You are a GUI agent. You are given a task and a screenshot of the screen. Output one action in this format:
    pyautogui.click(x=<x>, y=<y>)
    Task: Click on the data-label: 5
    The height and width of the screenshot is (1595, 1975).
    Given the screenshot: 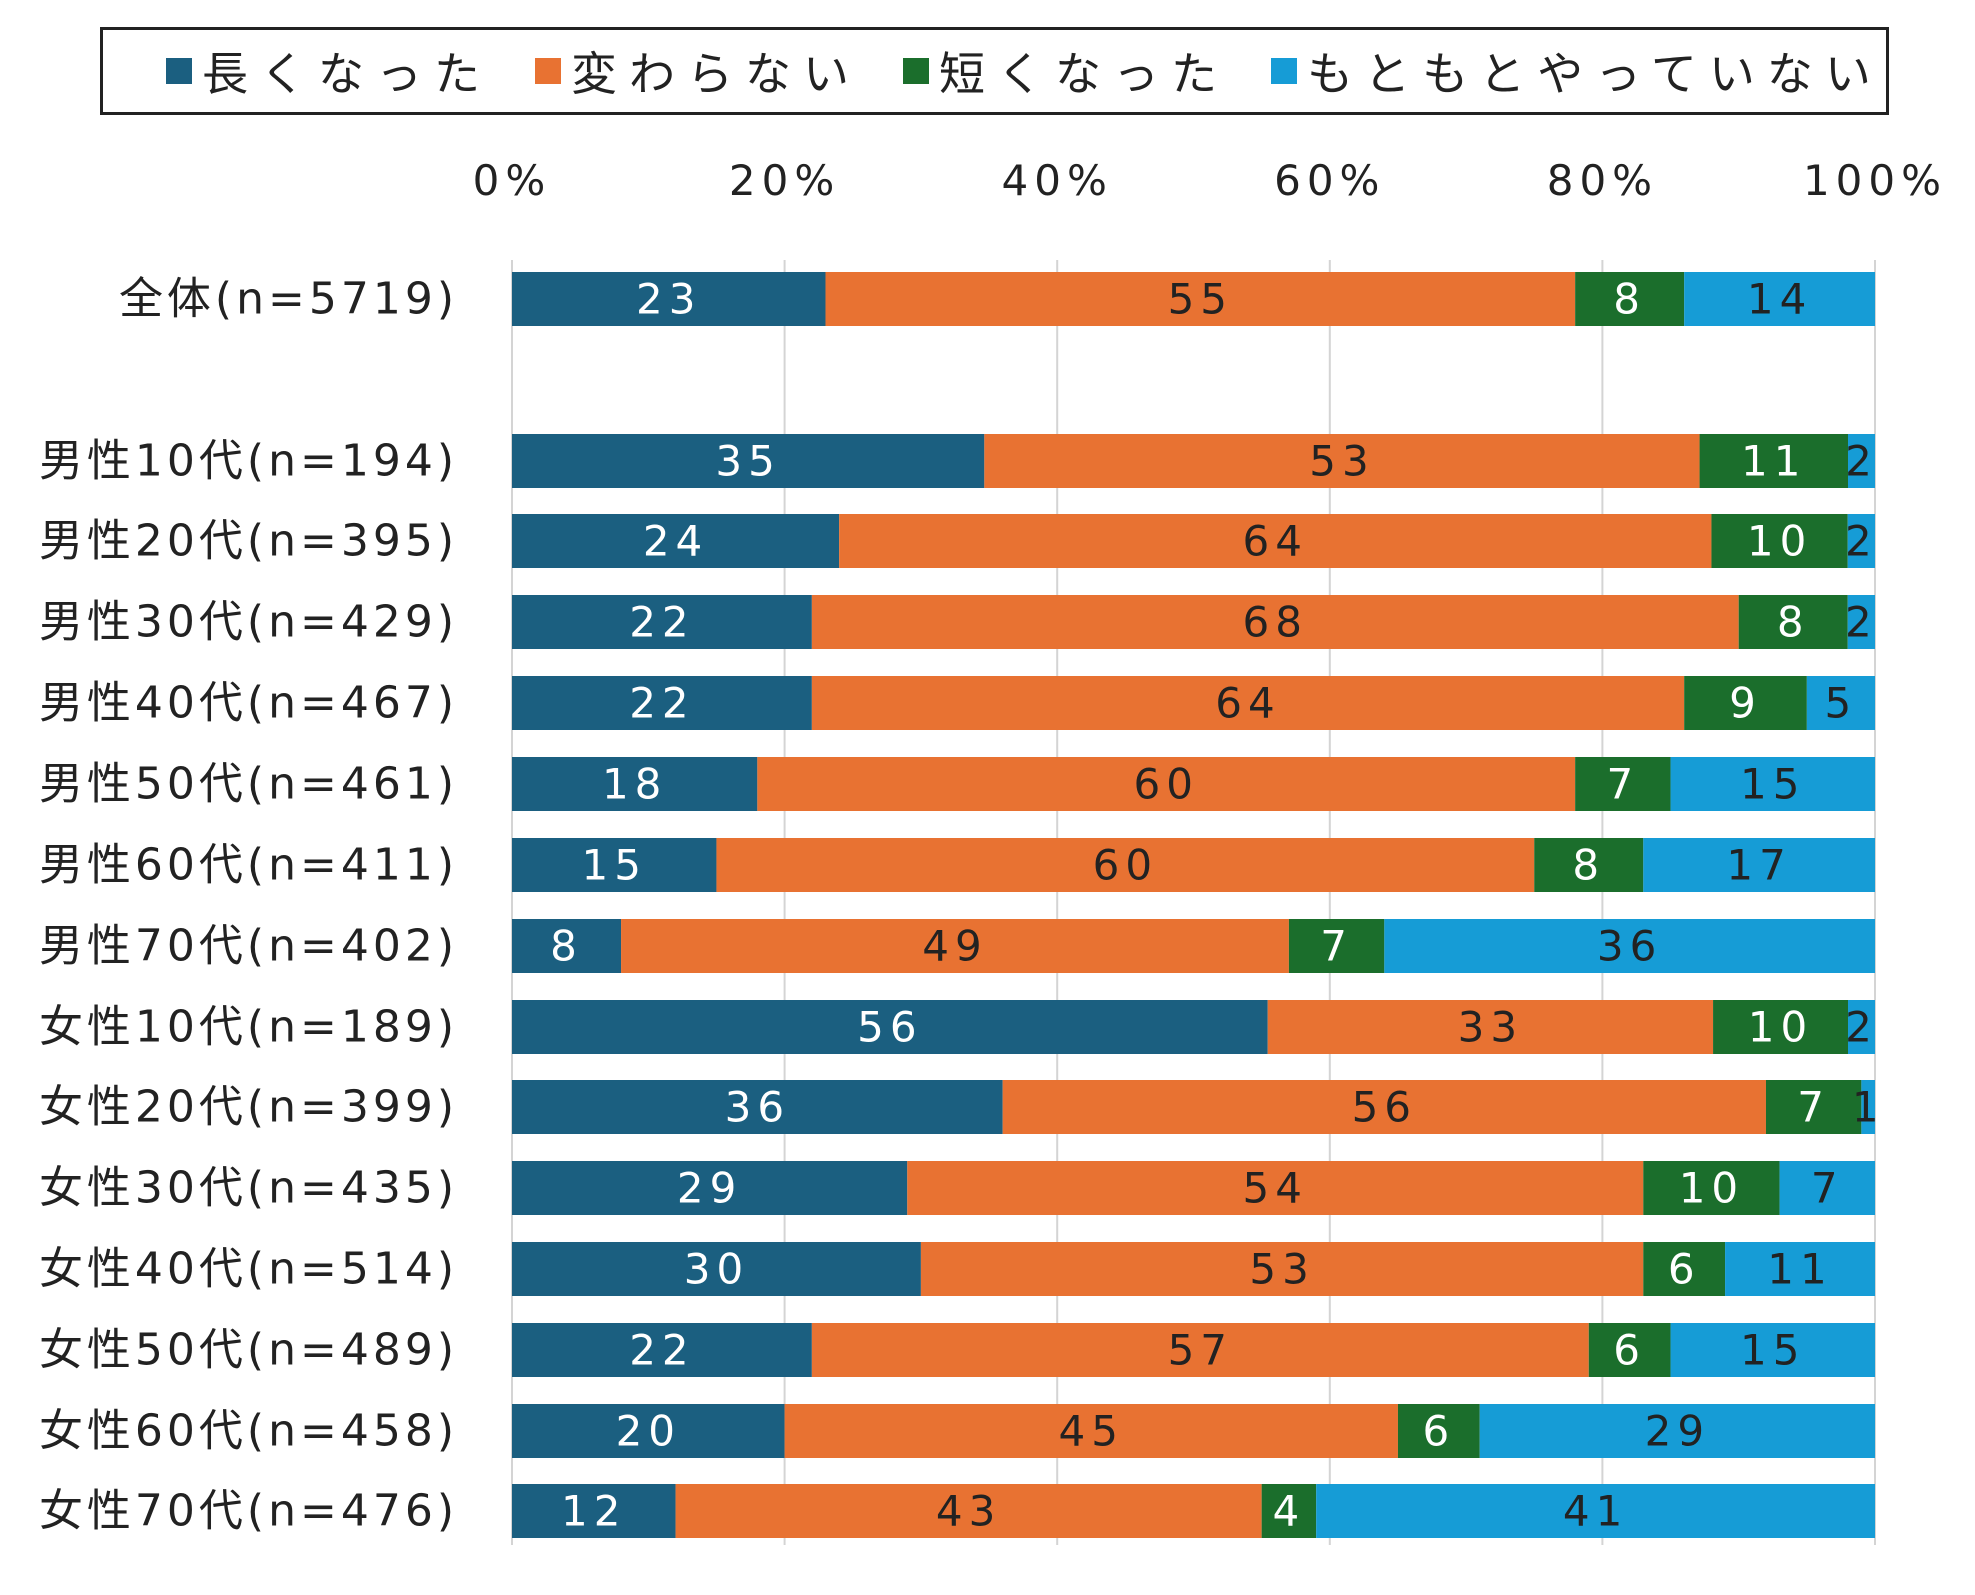 What is the action you would take?
    pyautogui.click(x=1841, y=703)
    